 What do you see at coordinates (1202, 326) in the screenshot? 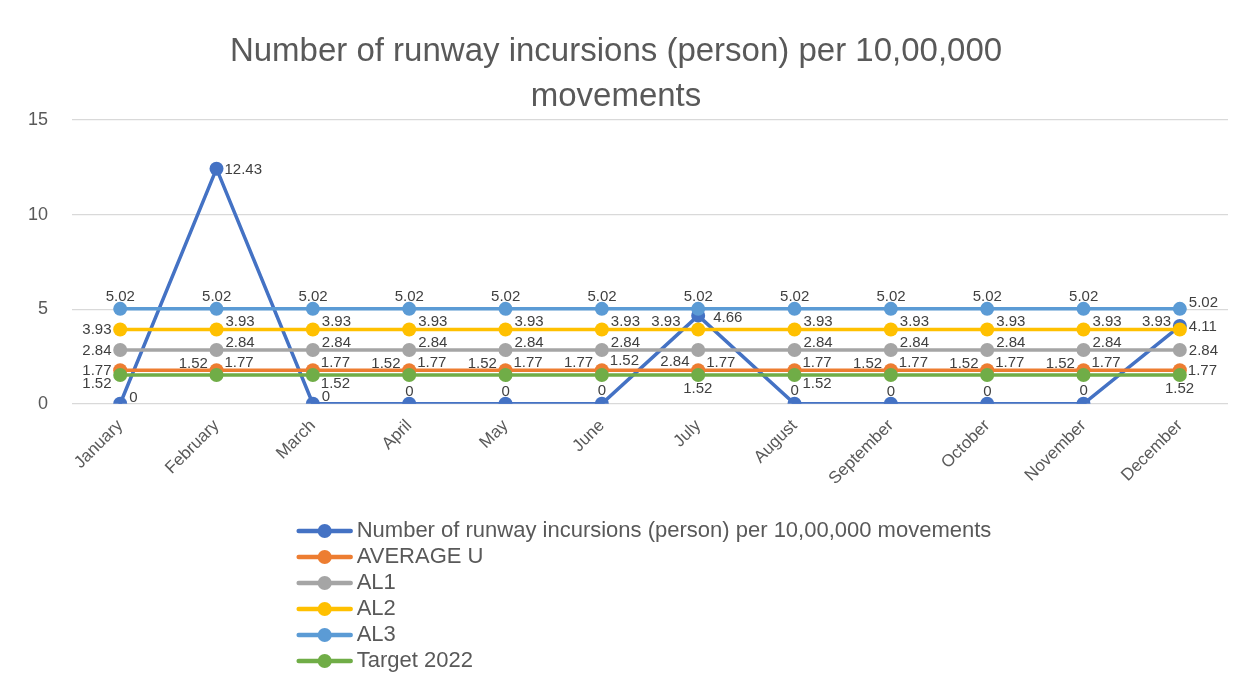
I see `data-label: 4.11` at bounding box center [1202, 326].